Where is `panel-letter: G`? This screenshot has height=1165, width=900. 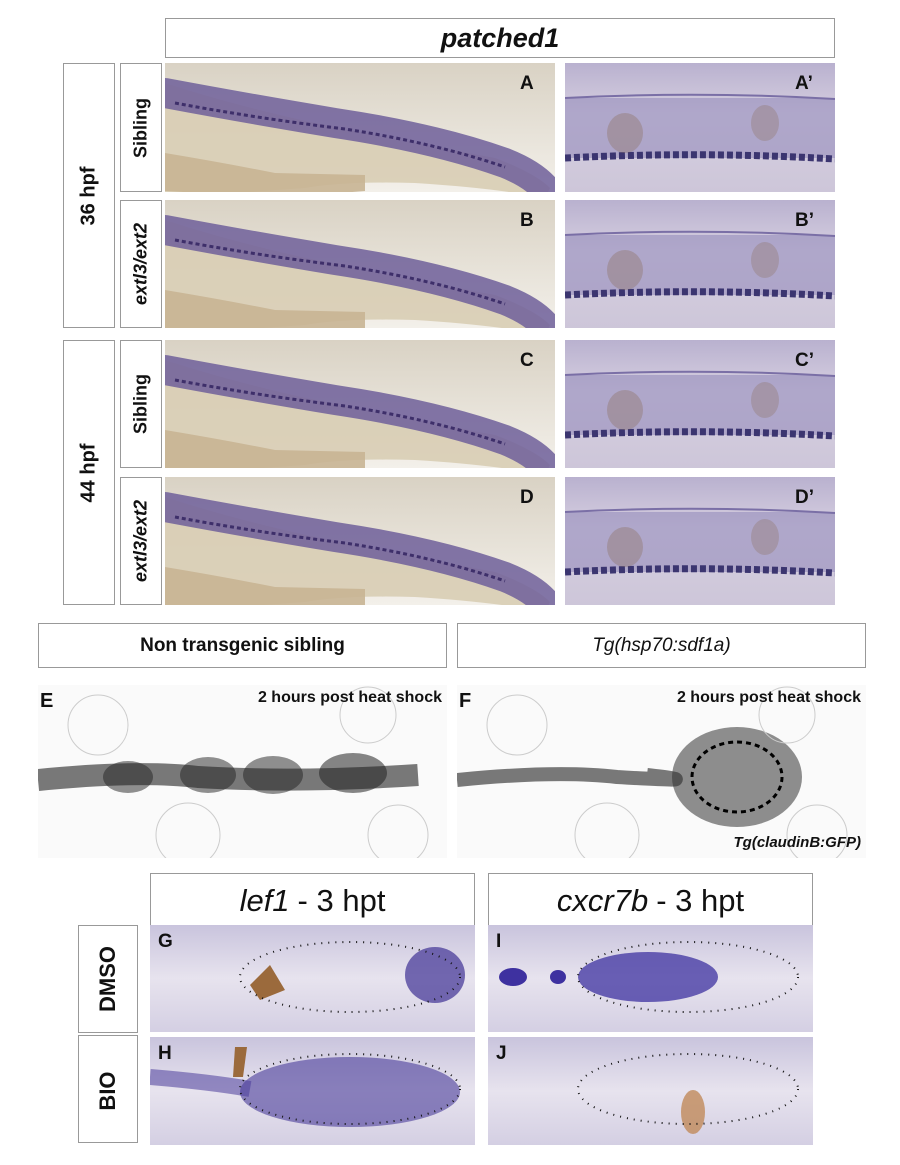 panel-letter: G is located at coordinates (165, 941).